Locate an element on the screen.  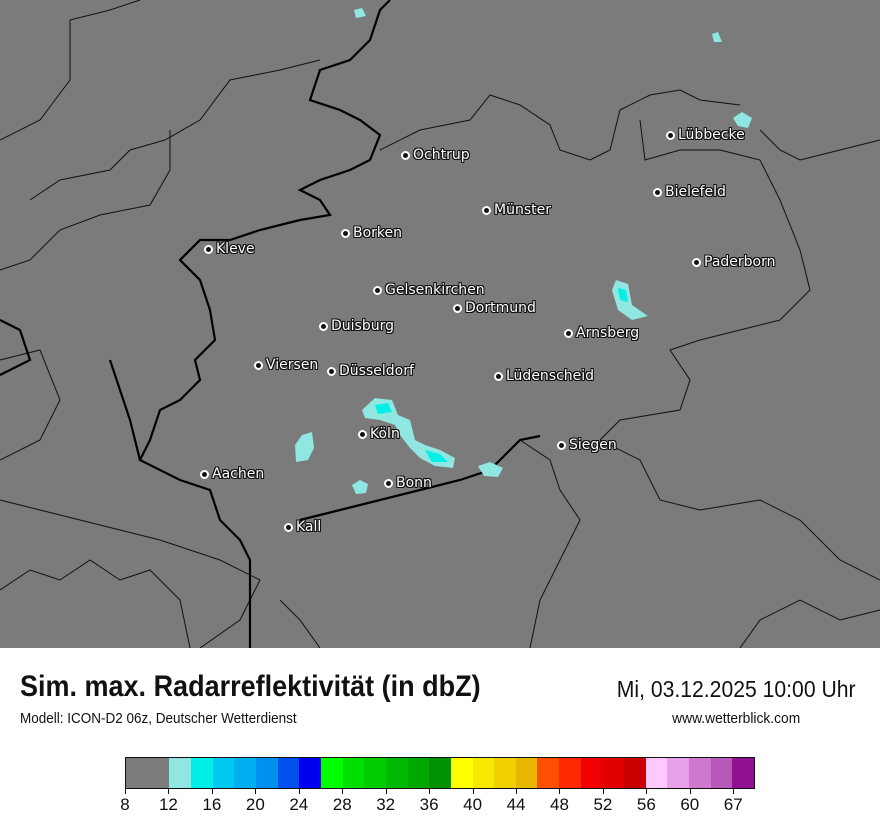
city-marker: Viersen is located at coordinates (286, 365).